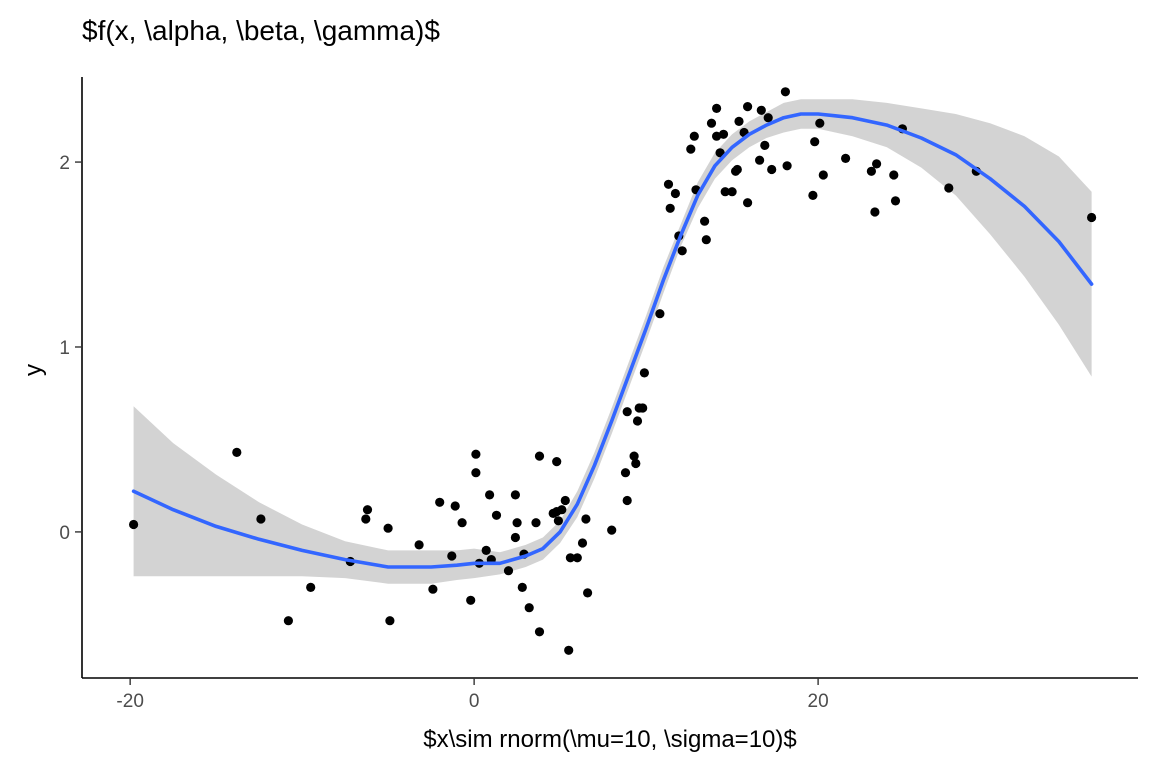 The width and height of the screenshot is (1152, 768). What do you see at coordinates (33, 370) in the screenshot?
I see `y-axis-title: y` at bounding box center [33, 370].